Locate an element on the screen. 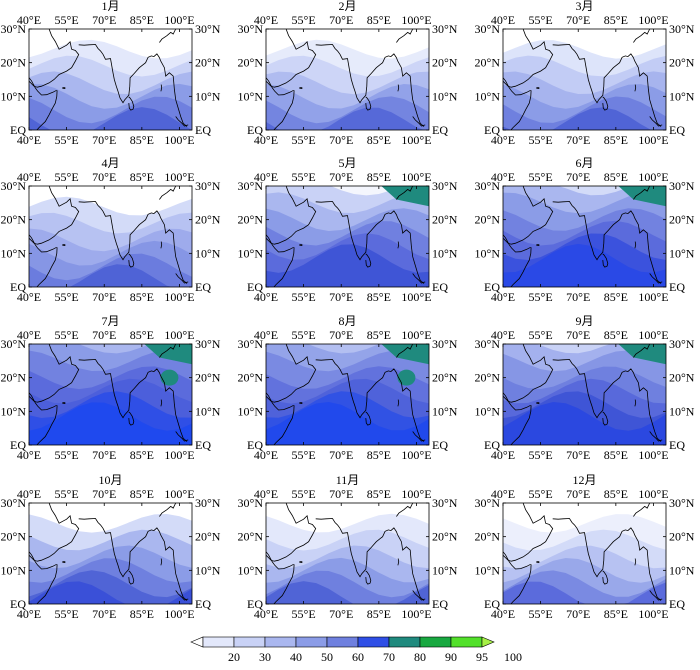  colorbar: 20 30 40 50 60 70 80 90 95 100 is located at coordinates (356, 650).